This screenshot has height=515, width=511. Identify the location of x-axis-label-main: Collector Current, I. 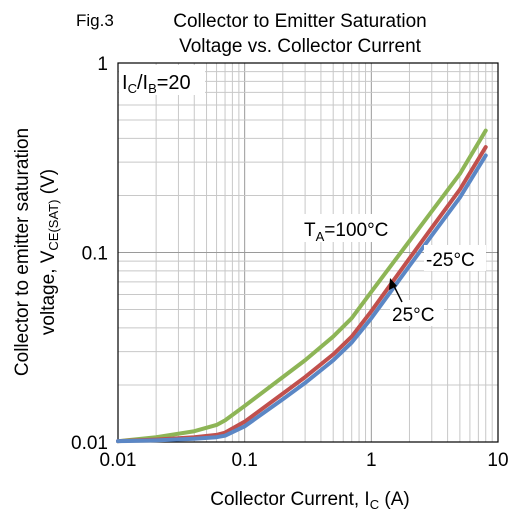
(289, 499).